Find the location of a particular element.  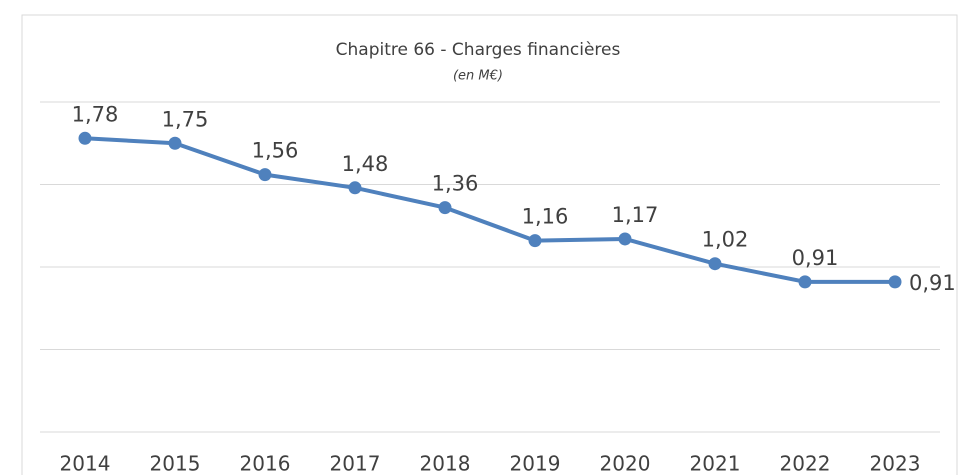

data-label: 1,78 is located at coordinates (95, 114).